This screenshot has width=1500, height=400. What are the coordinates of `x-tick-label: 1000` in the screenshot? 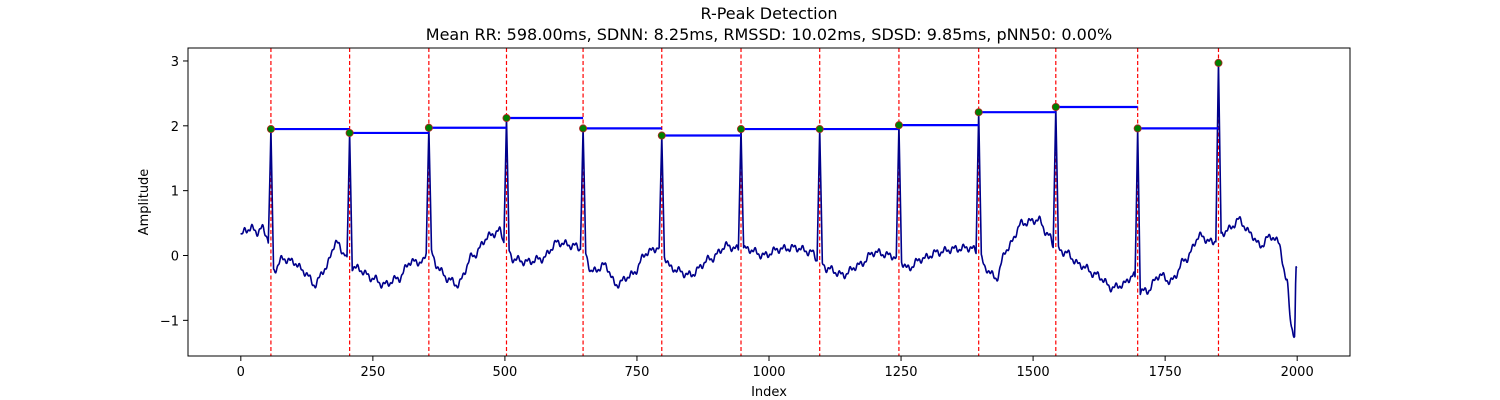 It's located at (768, 372).